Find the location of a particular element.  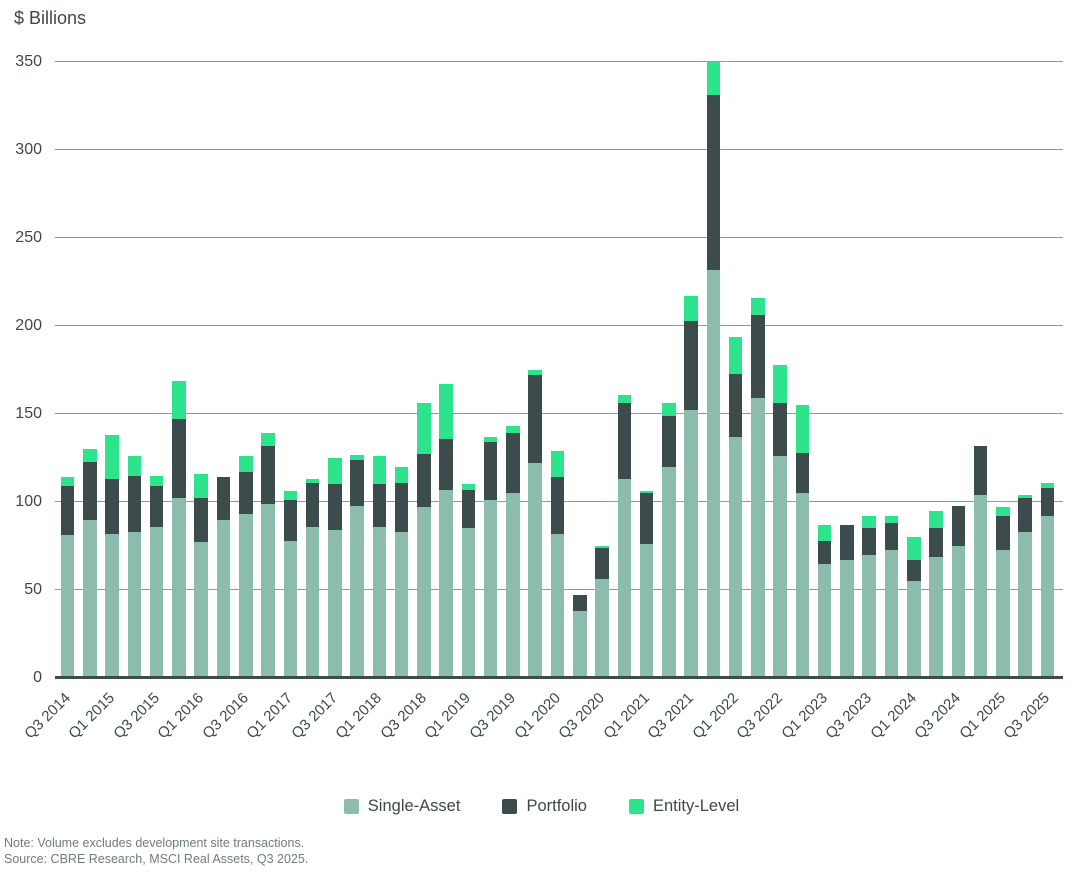

bar-single-asset-q4-2018 is located at coordinates (446, 583).